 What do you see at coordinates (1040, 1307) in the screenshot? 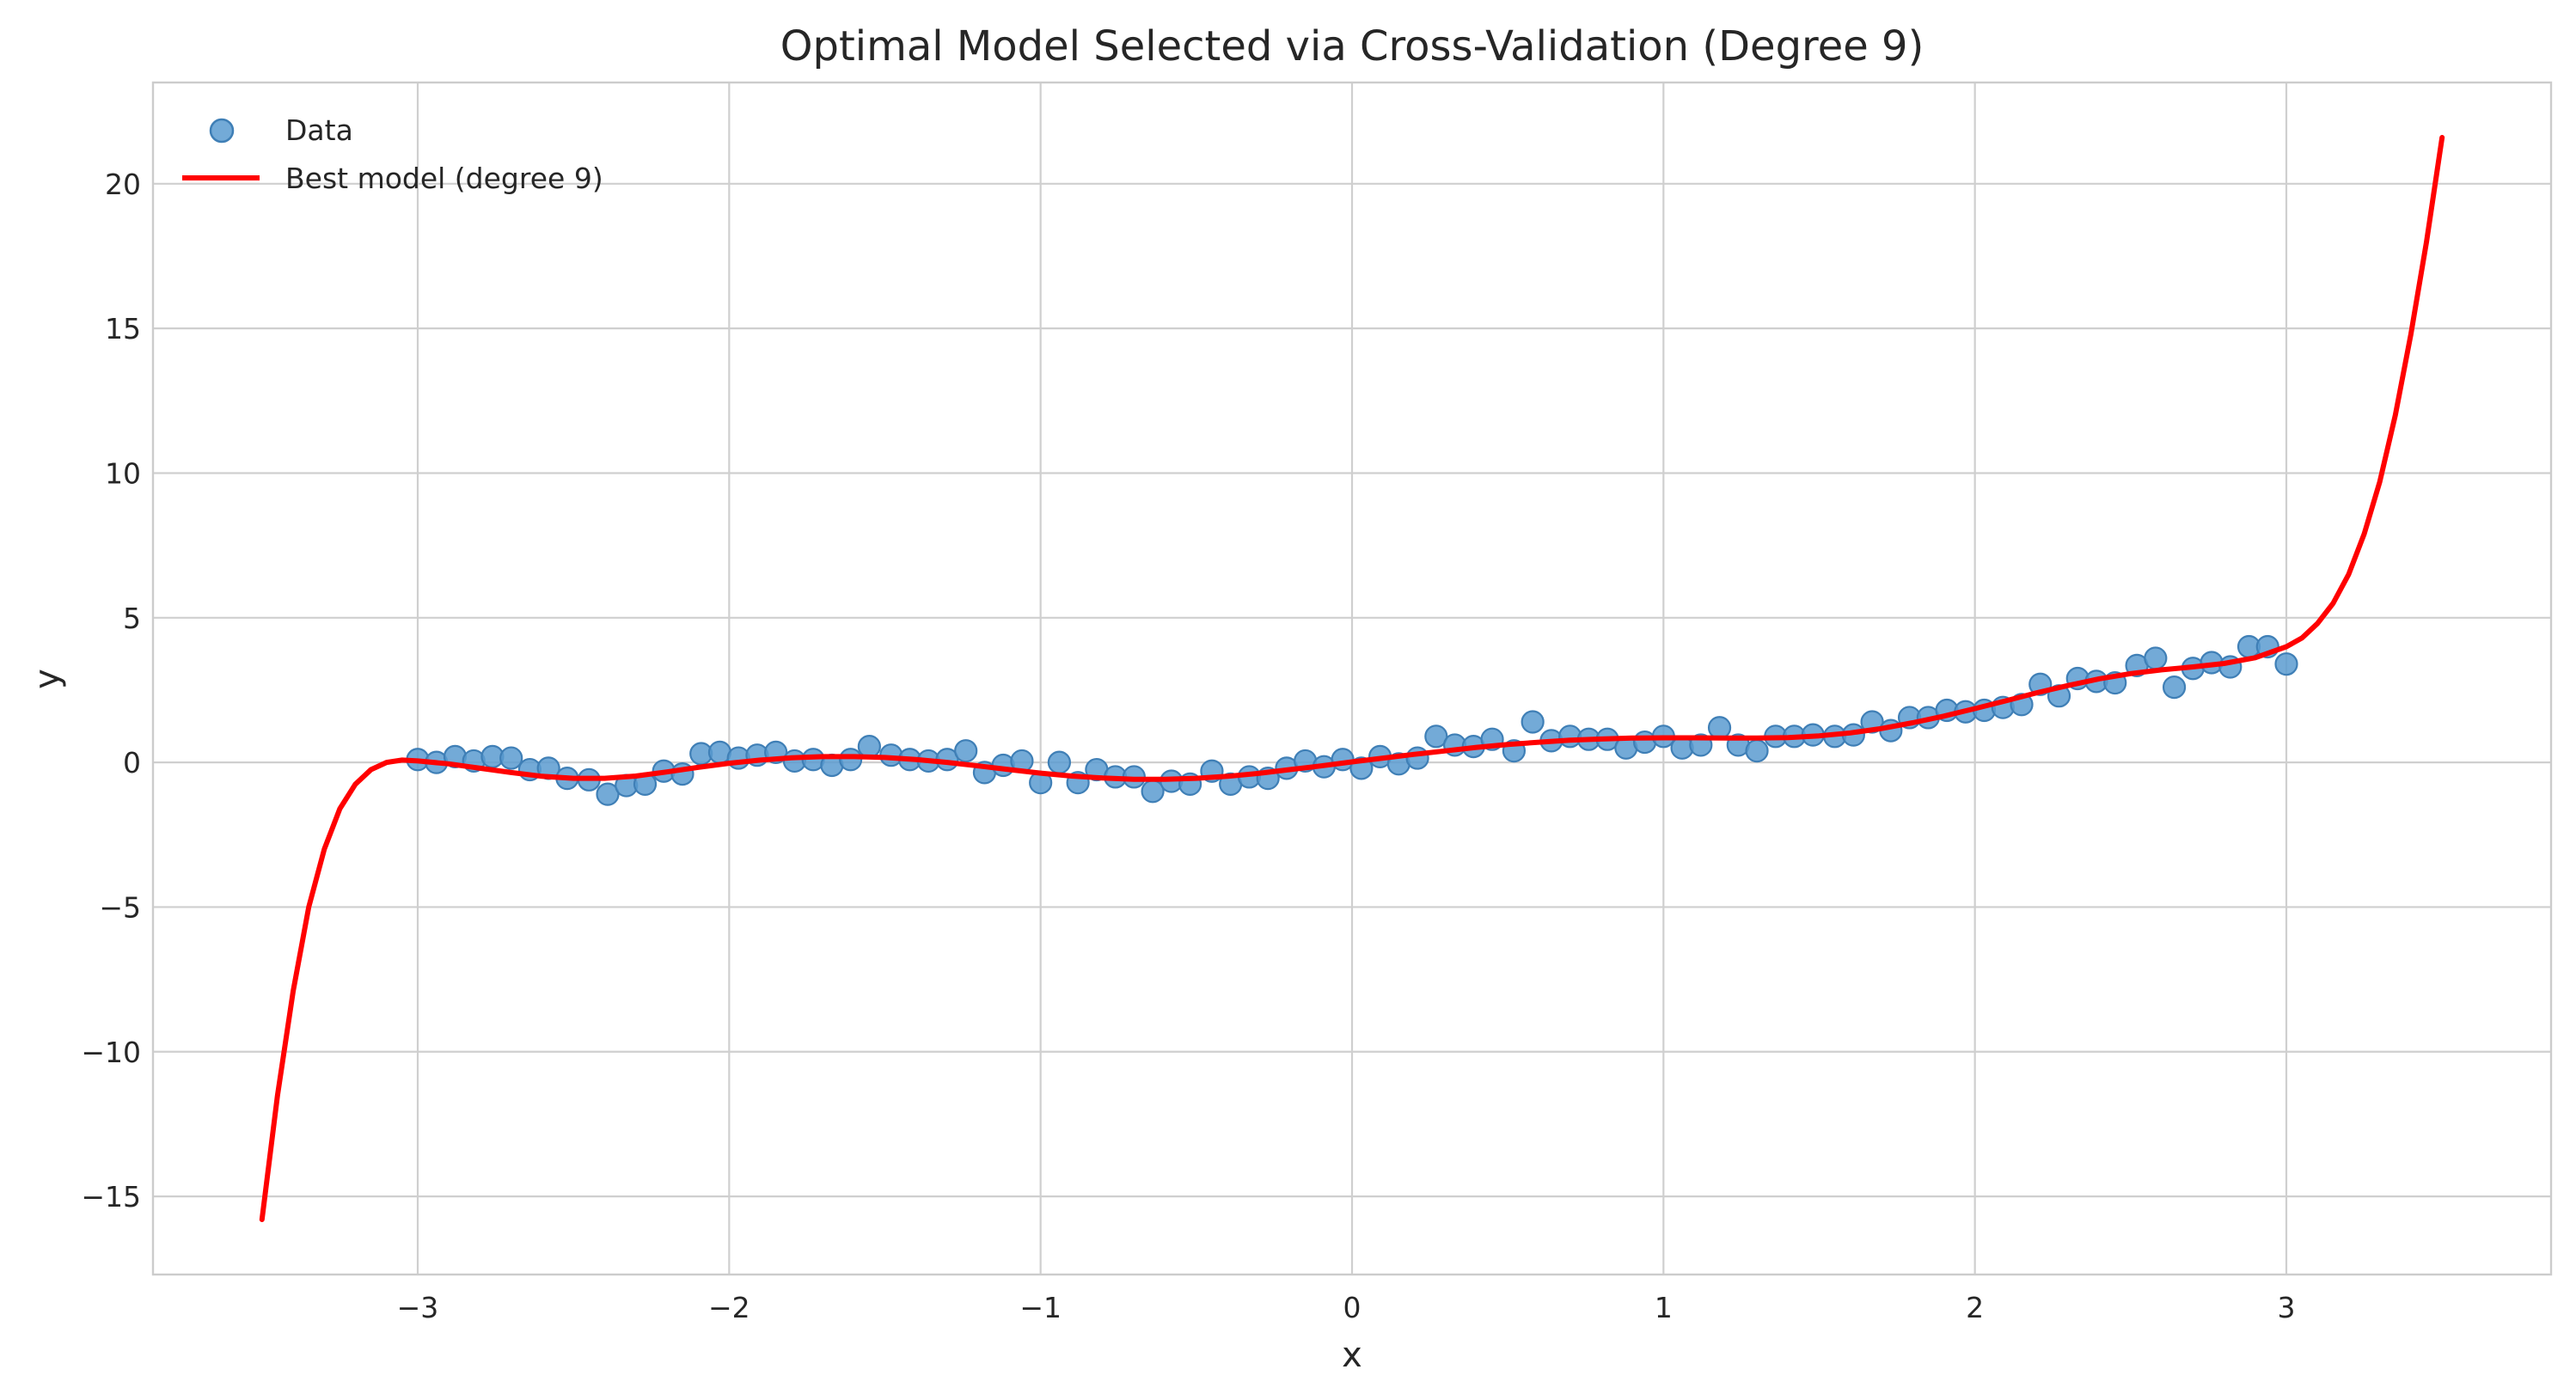
I see `x-tick-label: −1` at bounding box center [1040, 1307].